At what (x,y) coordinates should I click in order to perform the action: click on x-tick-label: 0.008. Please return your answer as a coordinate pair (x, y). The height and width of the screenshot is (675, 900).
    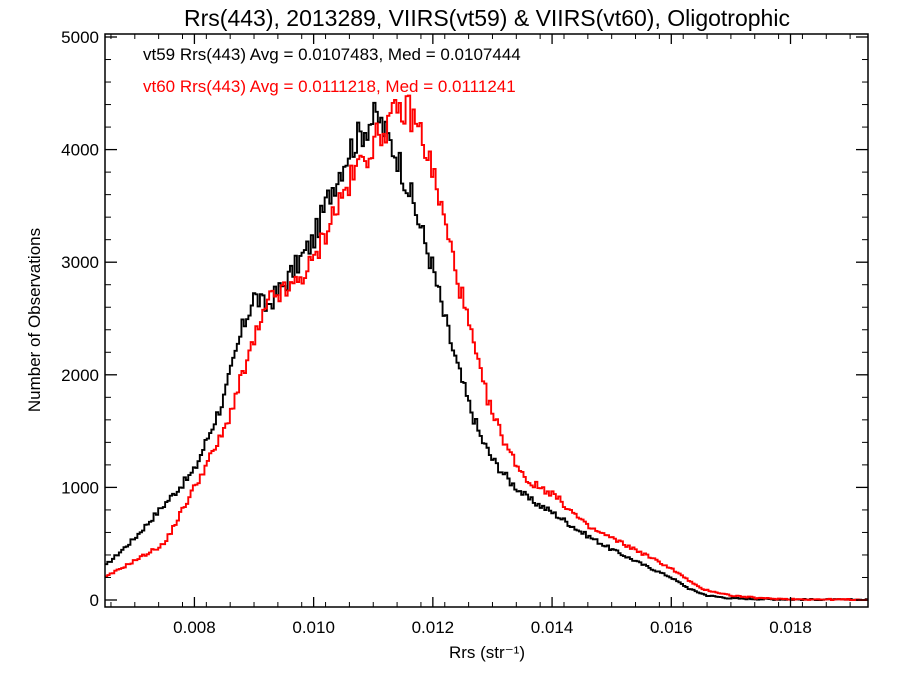
    Looking at the image, I should click on (194, 627).